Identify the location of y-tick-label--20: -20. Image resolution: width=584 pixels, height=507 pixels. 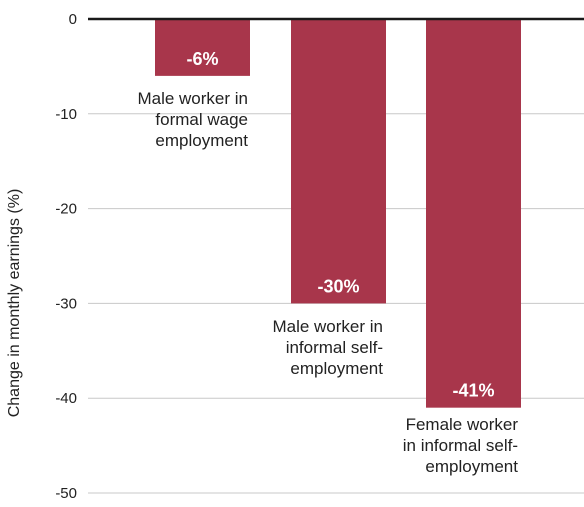
(66, 209).